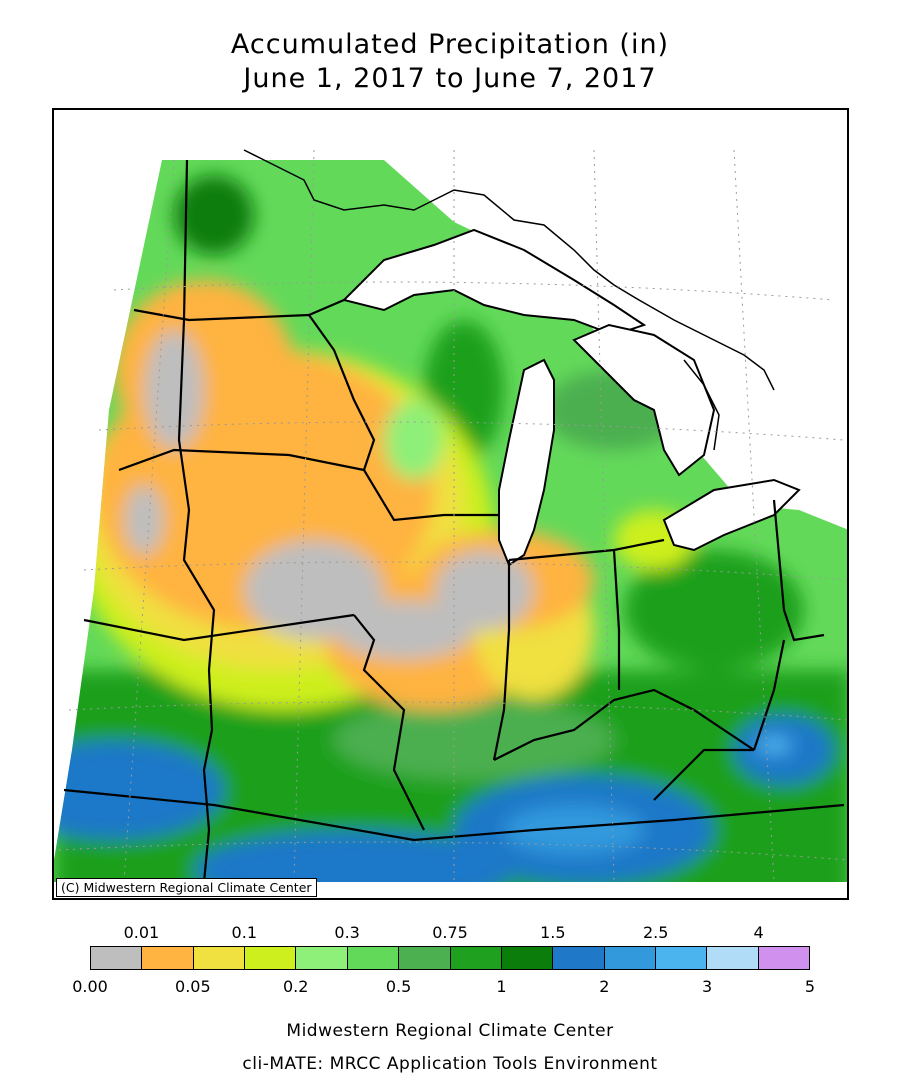 This screenshot has height=1082, width=900. I want to click on legend-bottom-label: 0.05, so click(193, 986).